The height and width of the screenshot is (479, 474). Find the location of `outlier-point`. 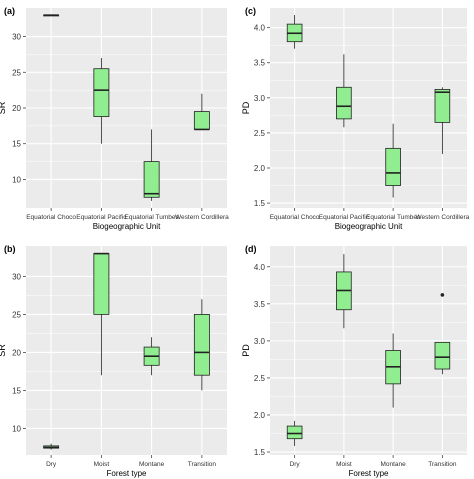

outlier-point is located at coordinates (442, 295).